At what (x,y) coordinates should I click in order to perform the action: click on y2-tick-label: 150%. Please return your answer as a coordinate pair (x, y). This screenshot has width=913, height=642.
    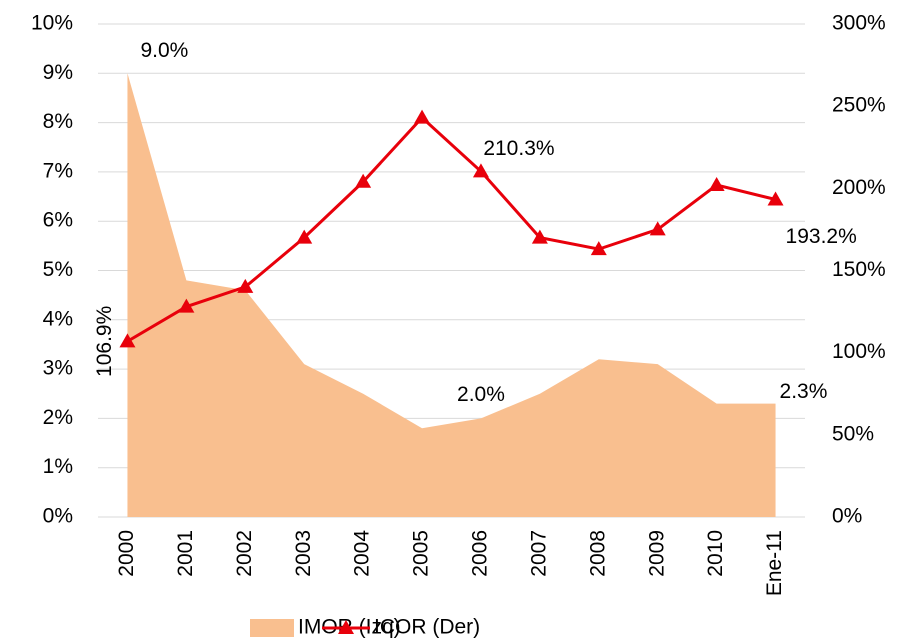
    Looking at the image, I should click on (859, 269).